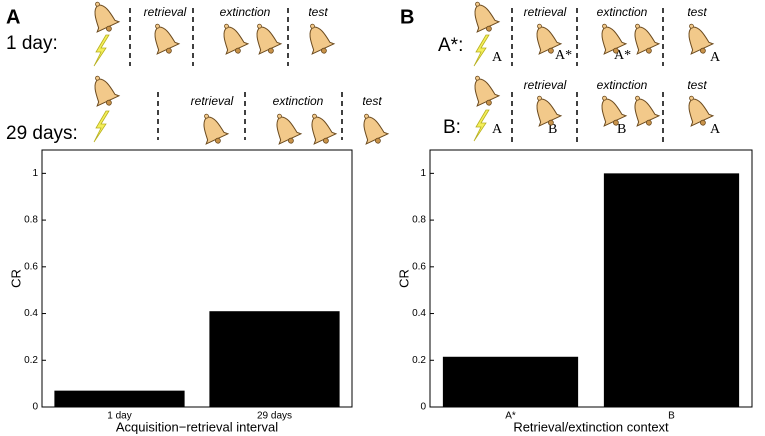 The height and width of the screenshot is (436, 765). What do you see at coordinates (452, 127) in the screenshot?
I see `row-label: B:` at bounding box center [452, 127].